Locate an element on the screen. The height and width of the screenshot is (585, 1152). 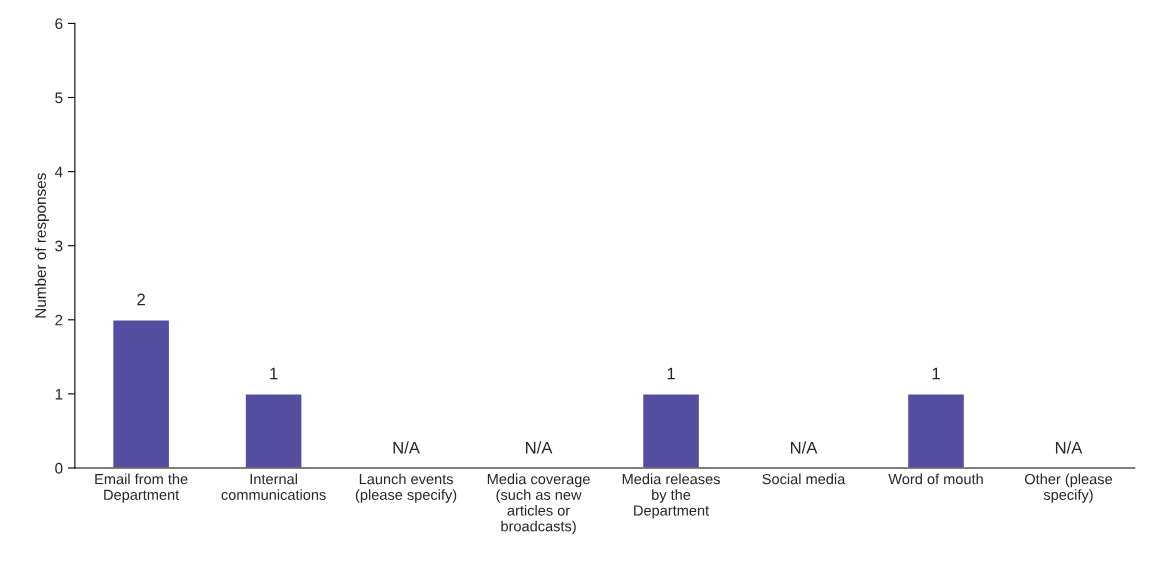
y-tick-label: 0 is located at coordinates (59, 468).